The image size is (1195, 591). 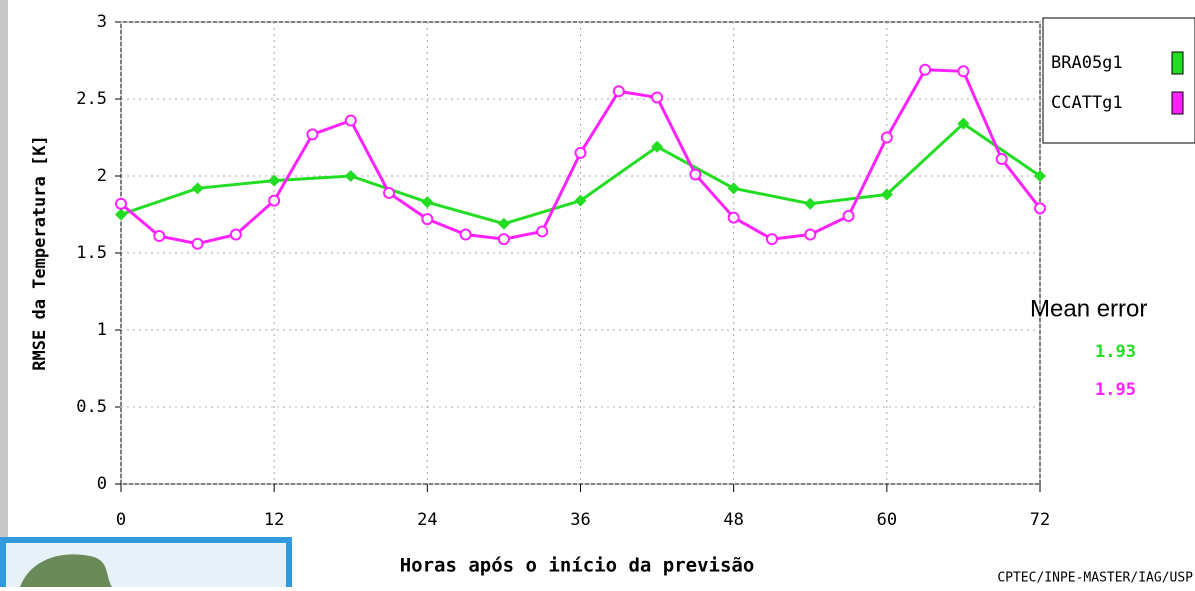 I want to click on legend-box, so click(x=1118, y=80).